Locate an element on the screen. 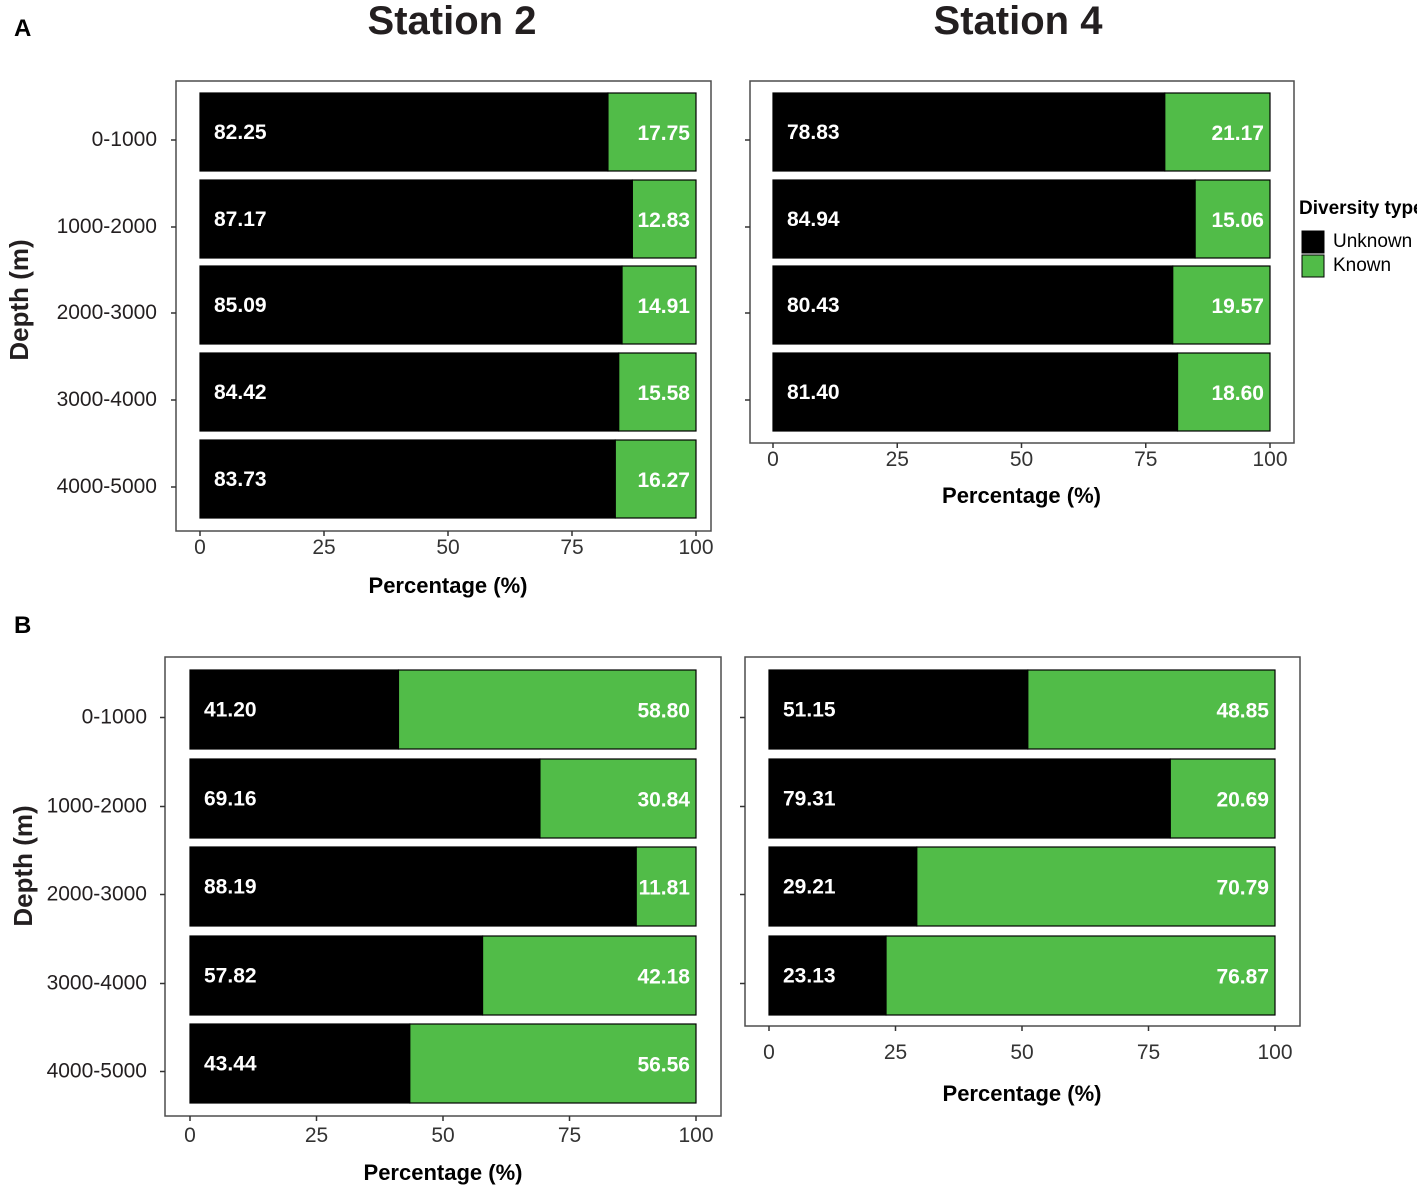  data-label-unknown-3000-4000: 57.82 is located at coordinates (230, 976).